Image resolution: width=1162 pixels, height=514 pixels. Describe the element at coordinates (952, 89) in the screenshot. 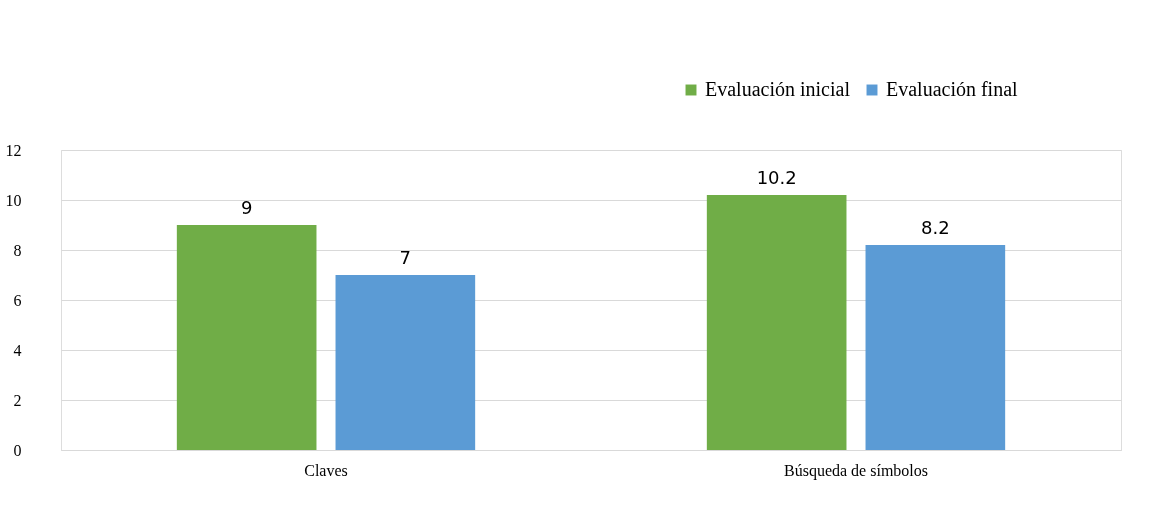

I see `legend-label: Evaluación final` at that location.